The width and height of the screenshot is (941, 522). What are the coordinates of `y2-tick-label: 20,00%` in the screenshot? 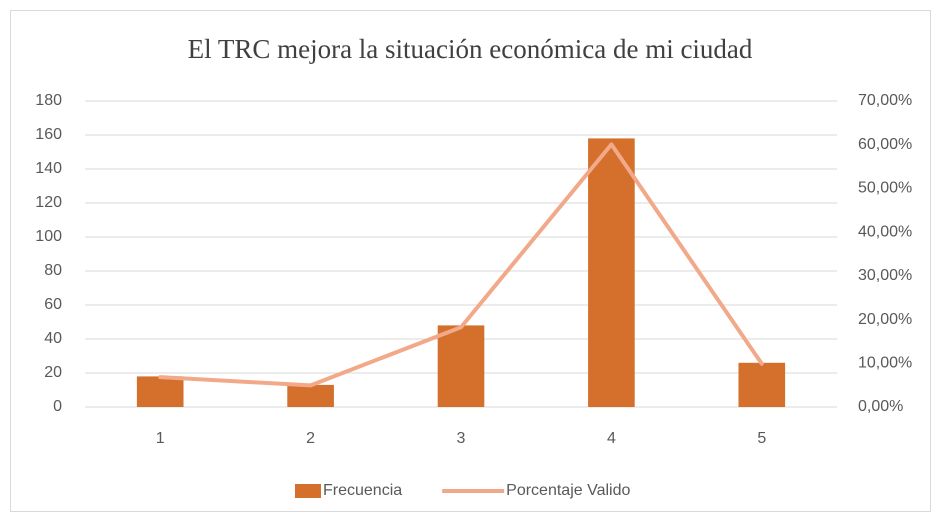 It's located at (885, 319).